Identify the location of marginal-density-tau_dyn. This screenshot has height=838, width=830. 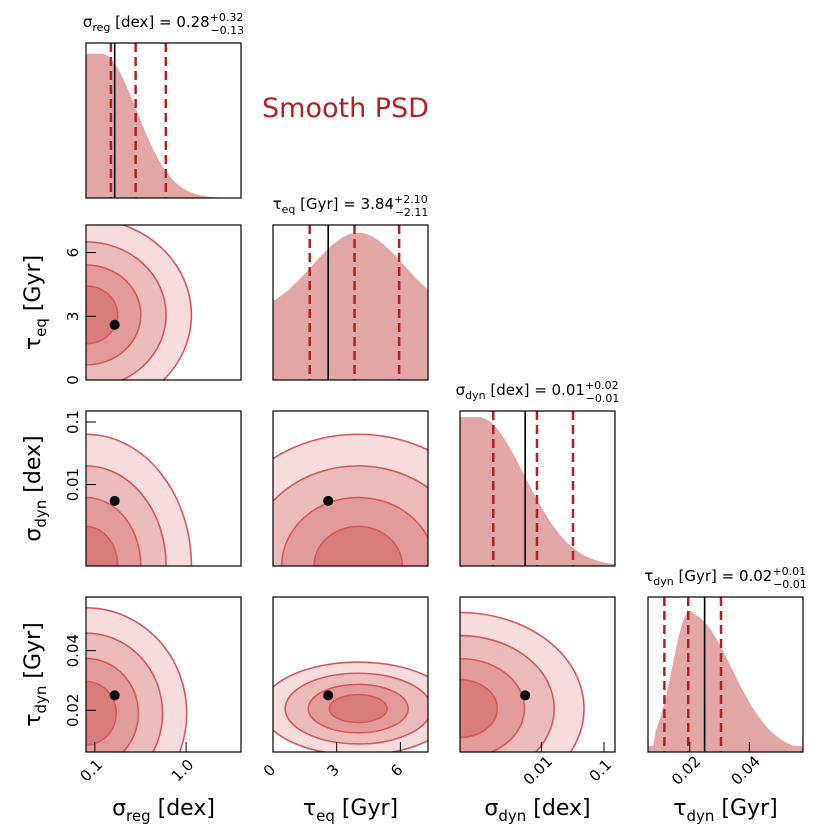
(725, 681).